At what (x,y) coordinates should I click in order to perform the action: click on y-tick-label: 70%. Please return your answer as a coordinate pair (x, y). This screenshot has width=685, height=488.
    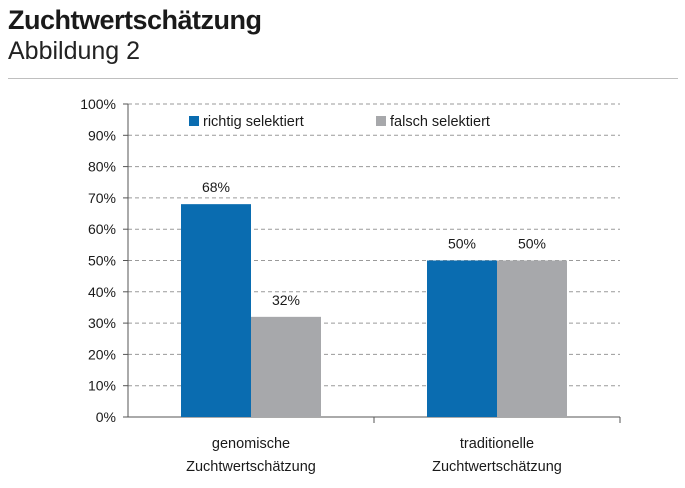
    Looking at the image, I should click on (102, 198).